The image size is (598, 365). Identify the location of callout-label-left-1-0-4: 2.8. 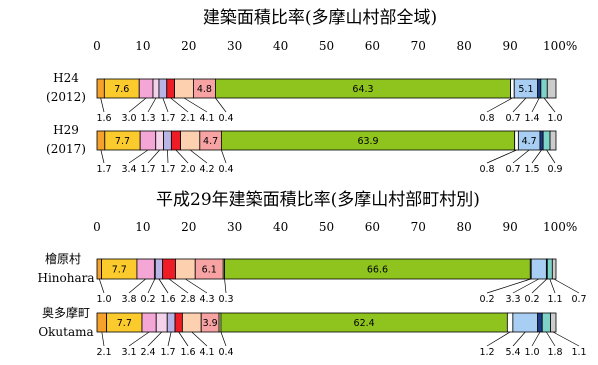
(187, 299).